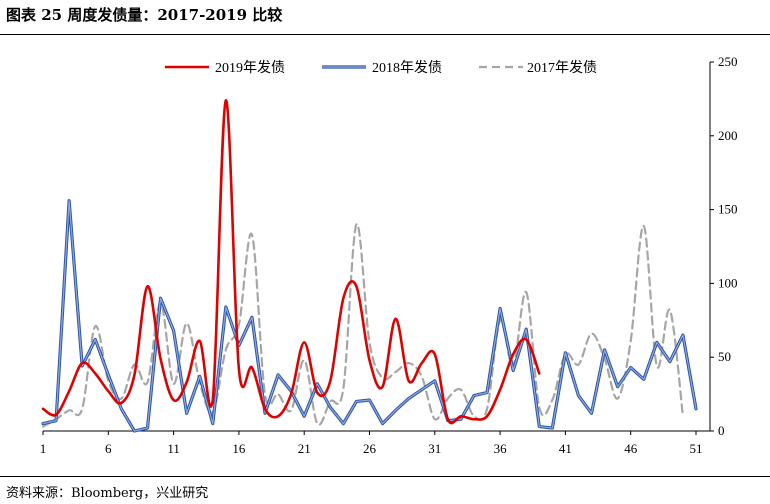  I want to click on top-rule, so click(385, 34).